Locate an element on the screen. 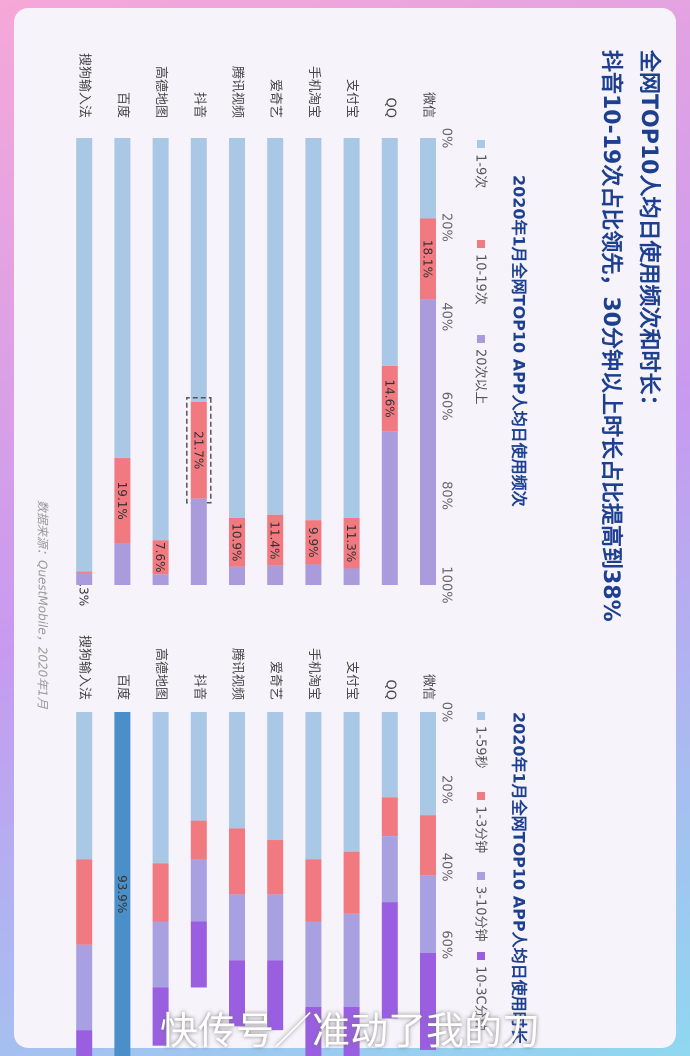 This screenshot has height=1056, width=690. x-tick-label: 0% is located at coordinates (446, 712).